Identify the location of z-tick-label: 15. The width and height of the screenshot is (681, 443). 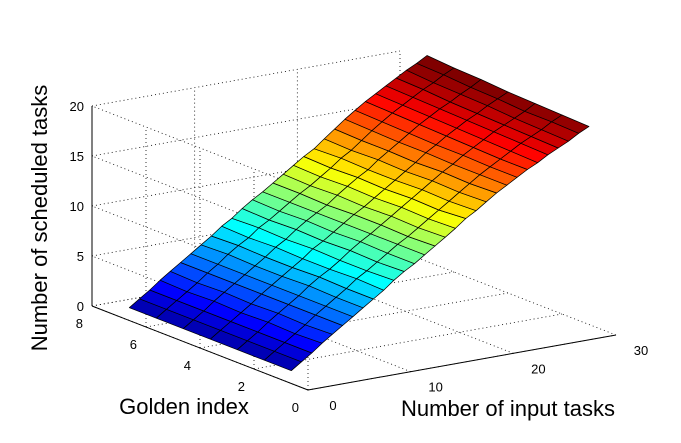
(77, 156).